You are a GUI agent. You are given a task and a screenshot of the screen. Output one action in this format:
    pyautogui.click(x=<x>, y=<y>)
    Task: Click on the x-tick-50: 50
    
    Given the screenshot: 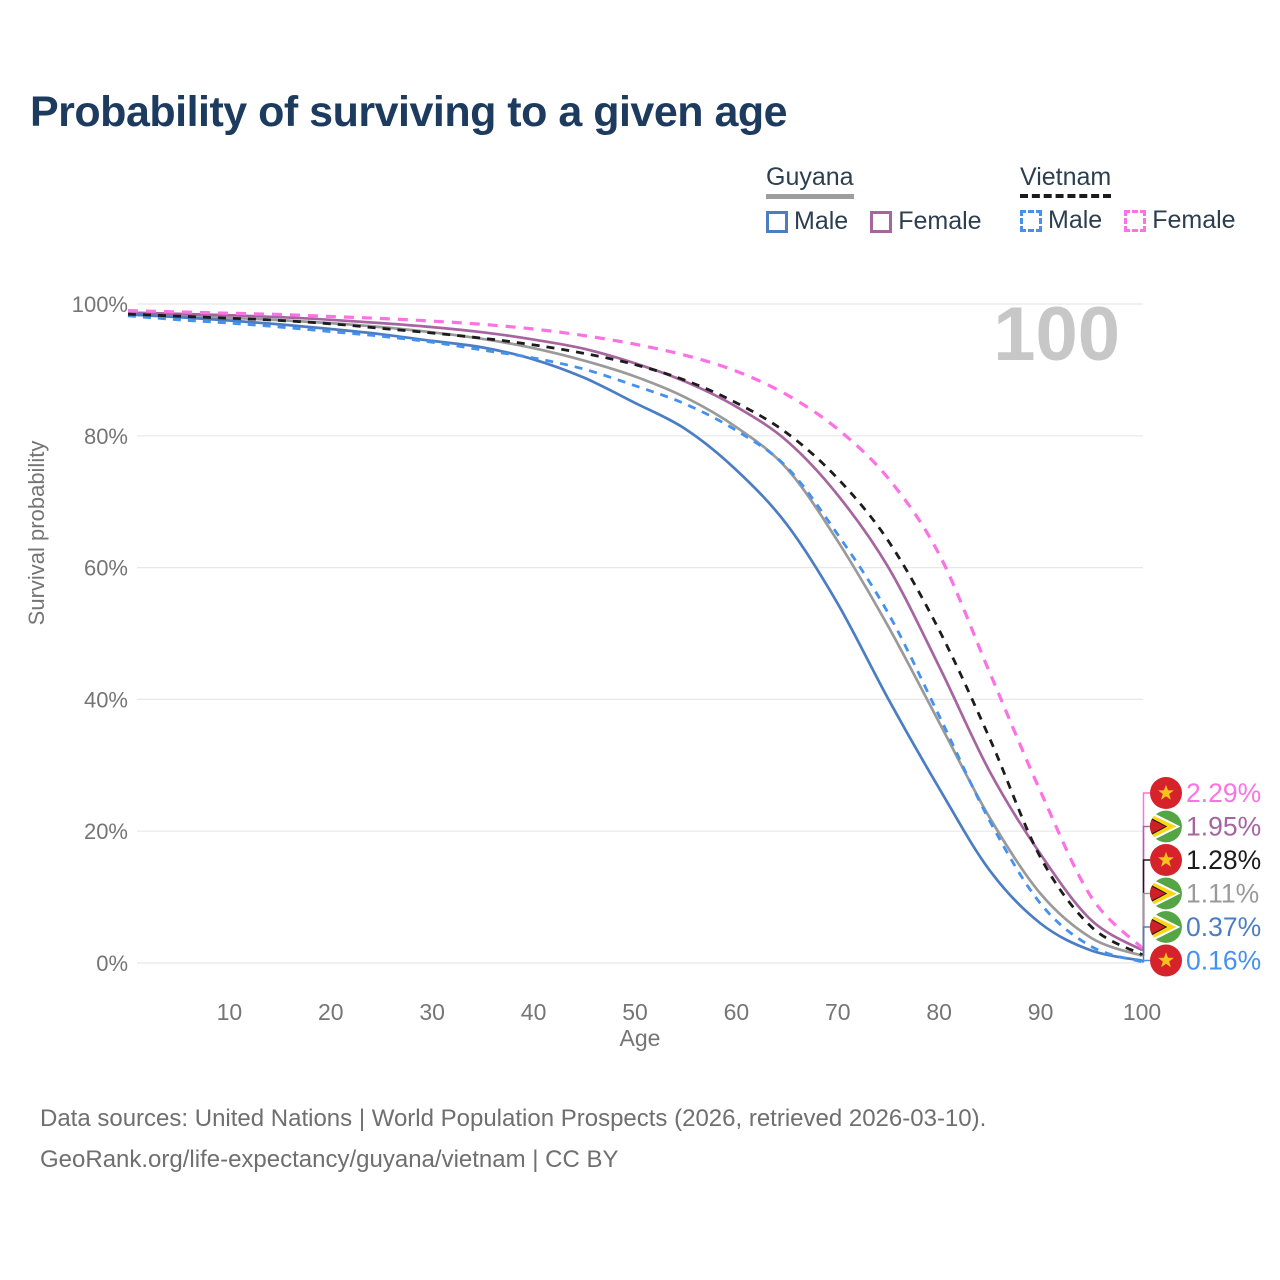 What is the action you would take?
    pyautogui.click(x=635, y=1012)
    